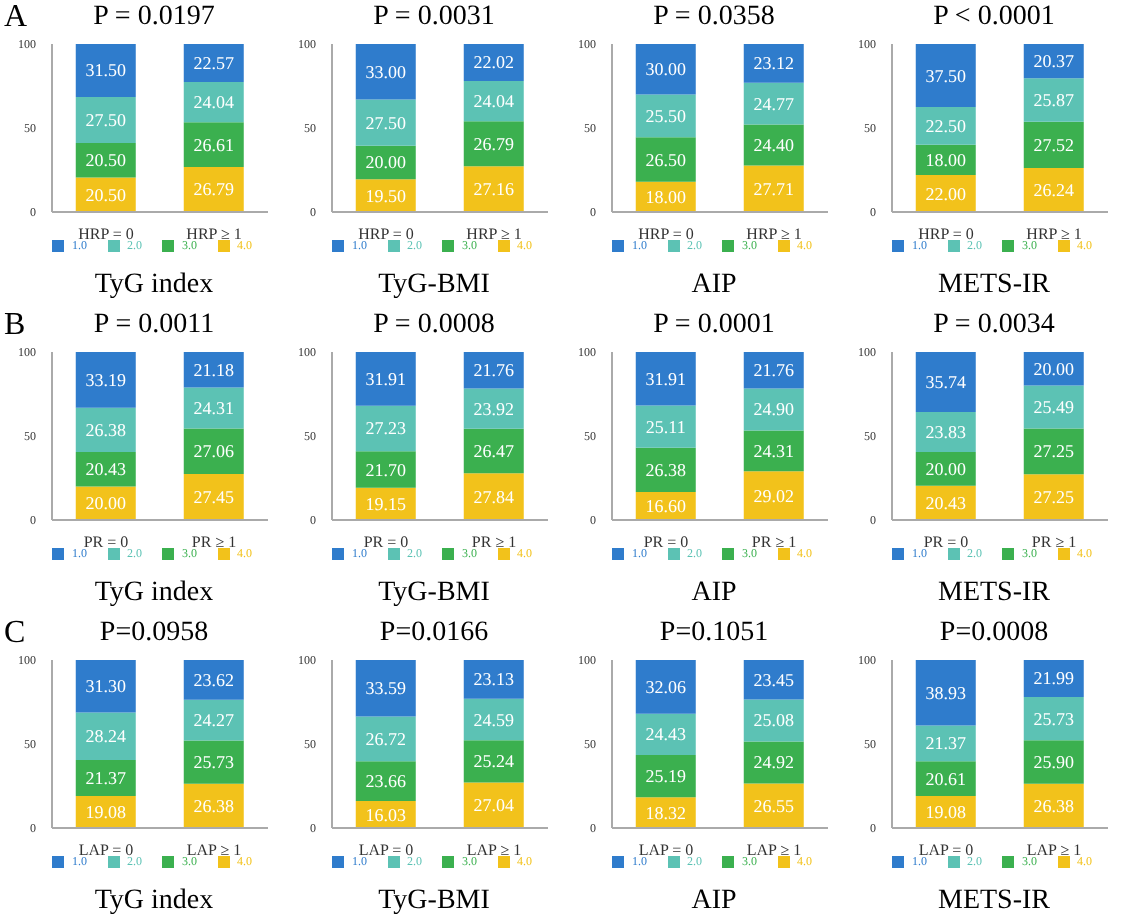  I want to click on data-label: 16.03, so click(386, 814).